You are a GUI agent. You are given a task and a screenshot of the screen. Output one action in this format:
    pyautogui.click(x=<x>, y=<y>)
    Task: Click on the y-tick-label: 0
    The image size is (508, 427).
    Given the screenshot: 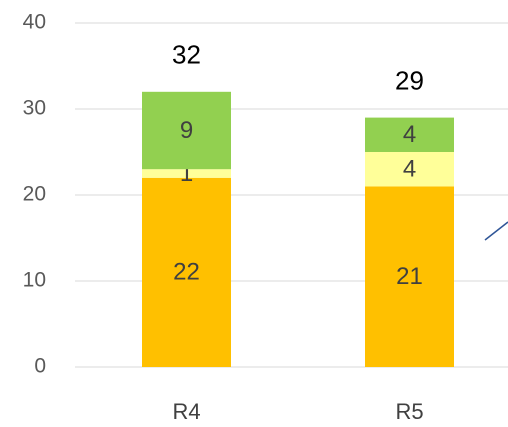 What is the action you would take?
    pyautogui.click(x=40, y=366)
    